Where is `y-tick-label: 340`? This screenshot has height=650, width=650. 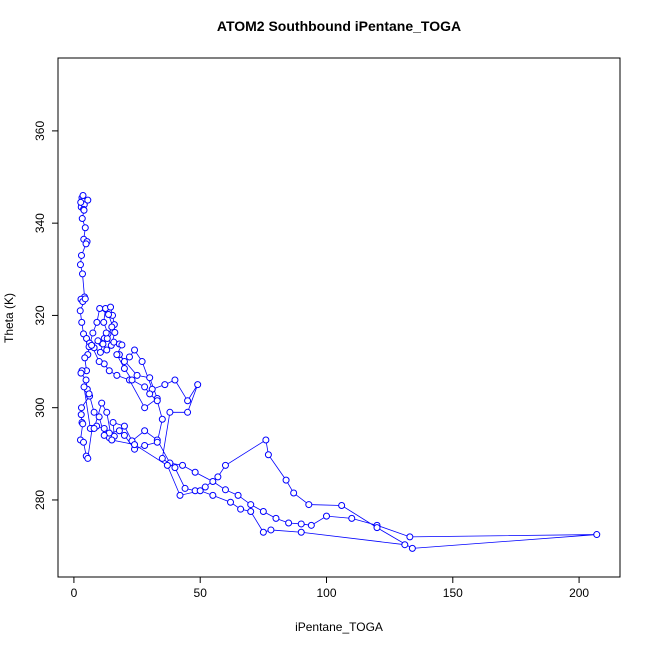
y-tick-label: 340 is located at coordinates (40, 223).